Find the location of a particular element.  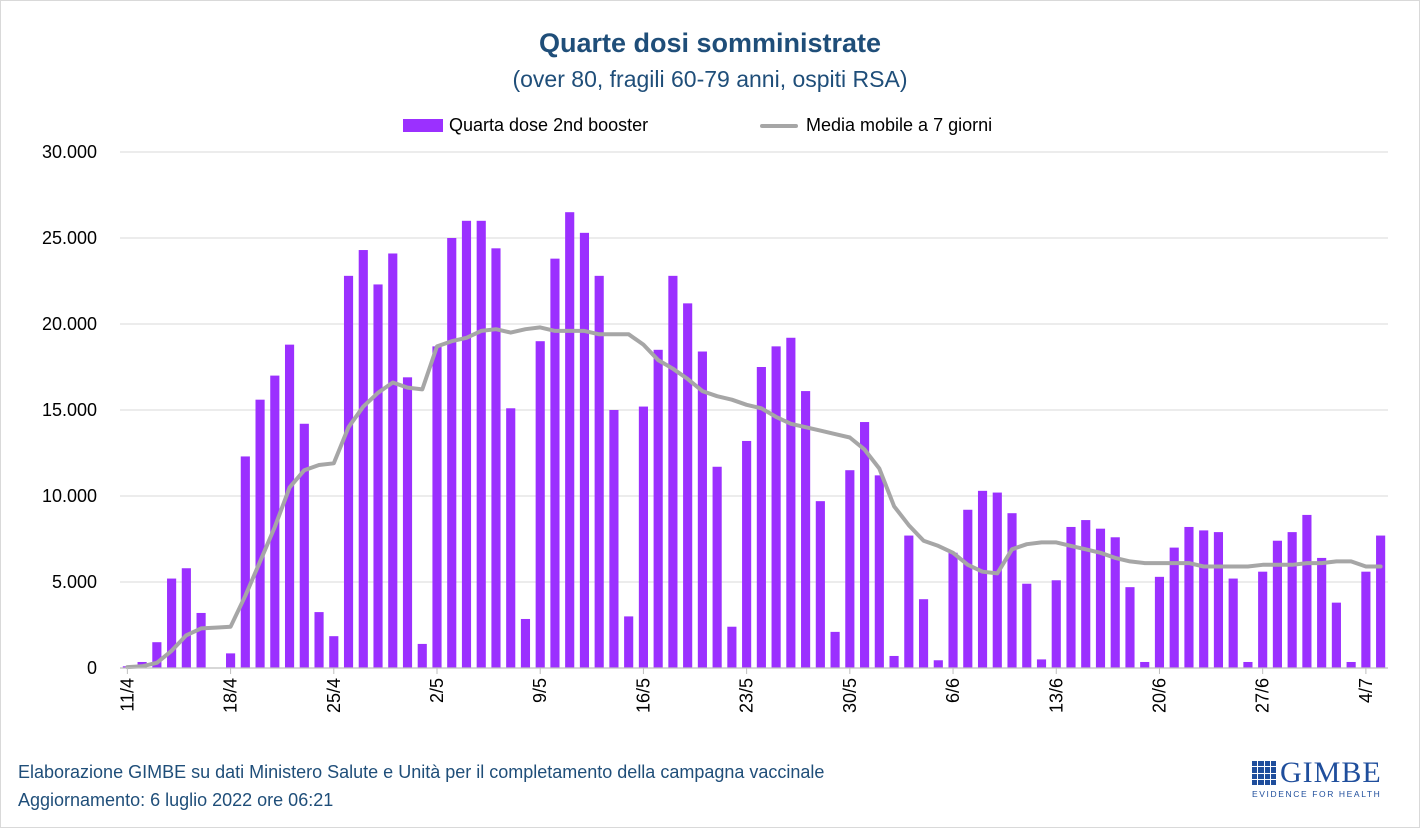

y-tick-label: 20.000 is located at coordinates (69, 324).